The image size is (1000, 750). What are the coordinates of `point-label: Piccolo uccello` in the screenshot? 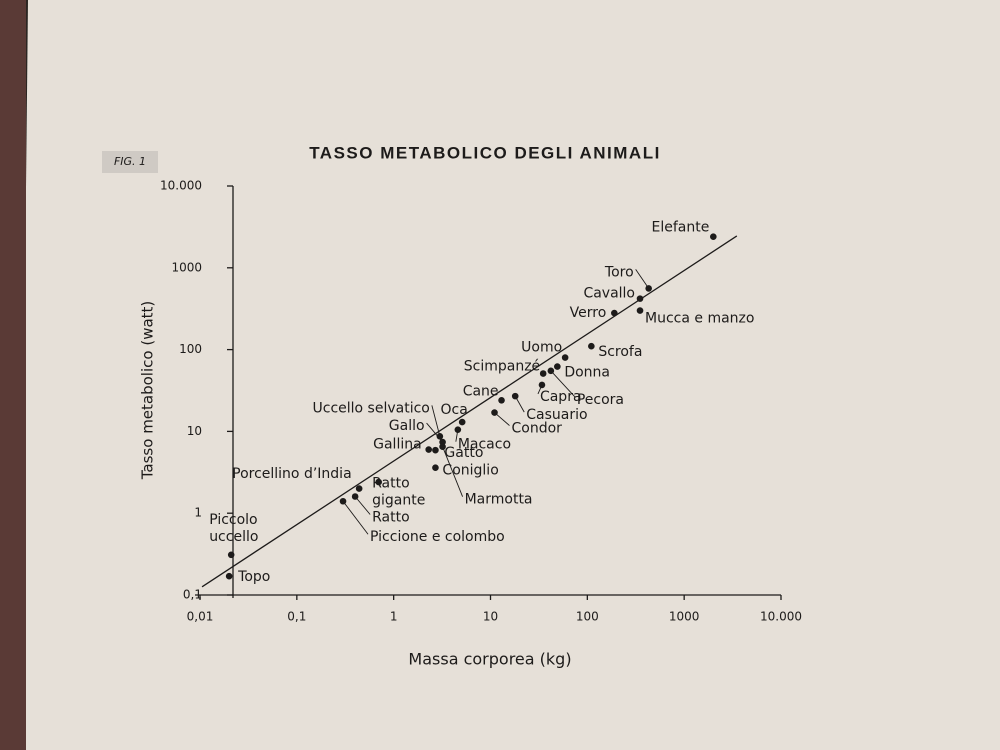 It's located at (233, 528).